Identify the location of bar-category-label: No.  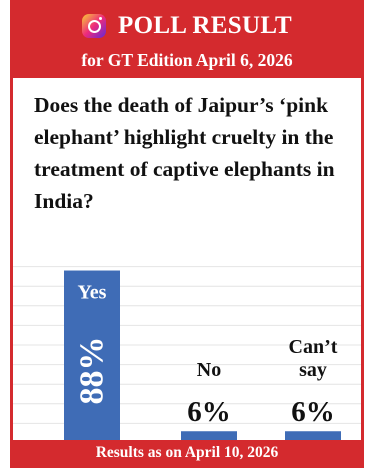
(209, 370).